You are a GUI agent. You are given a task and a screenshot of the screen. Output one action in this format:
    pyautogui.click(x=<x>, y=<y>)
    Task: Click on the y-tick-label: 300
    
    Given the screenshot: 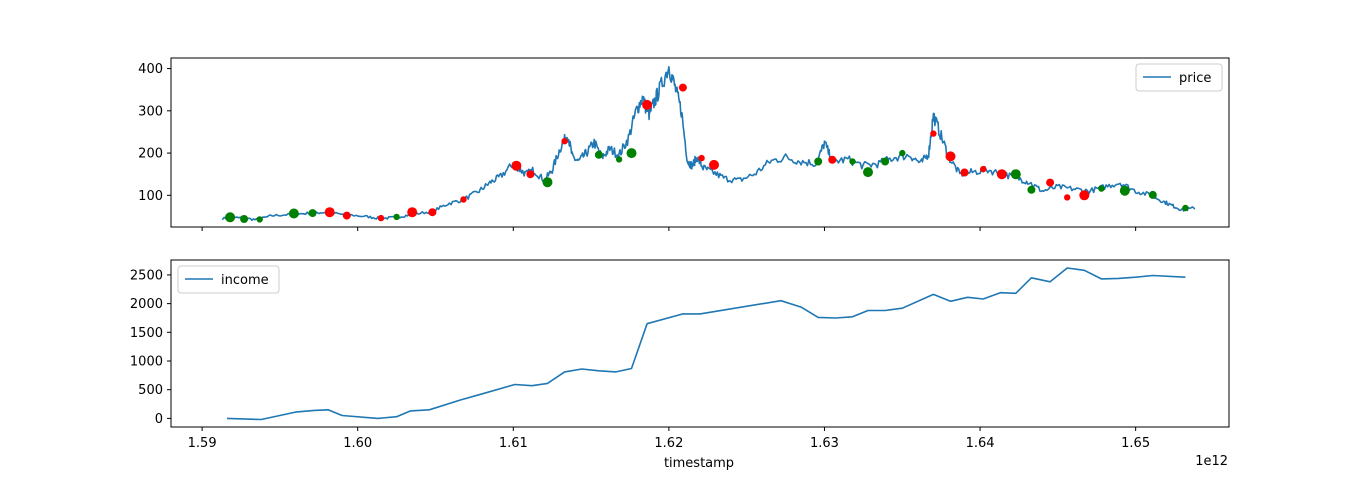 What is the action you would take?
    pyautogui.click(x=150, y=111)
    